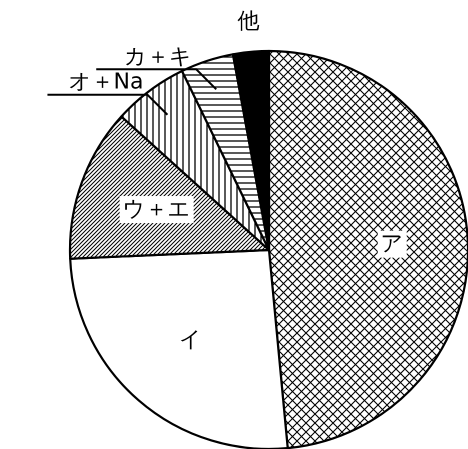 The width and height of the screenshot is (468, 449). I want to click on slice-label: イ, so click(190, 340).